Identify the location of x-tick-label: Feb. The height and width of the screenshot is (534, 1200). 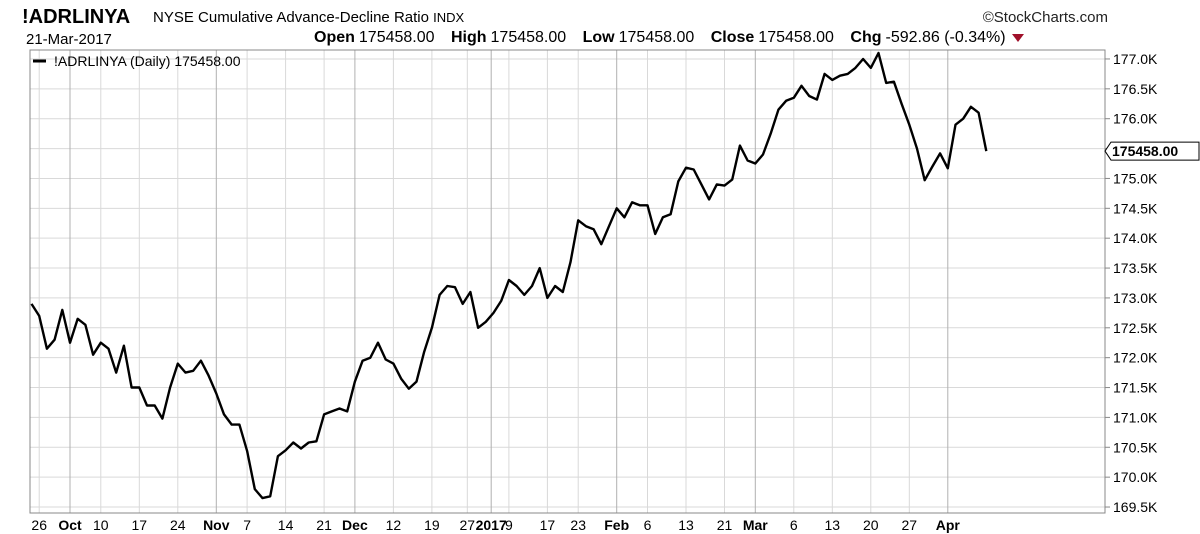
(616, 525).